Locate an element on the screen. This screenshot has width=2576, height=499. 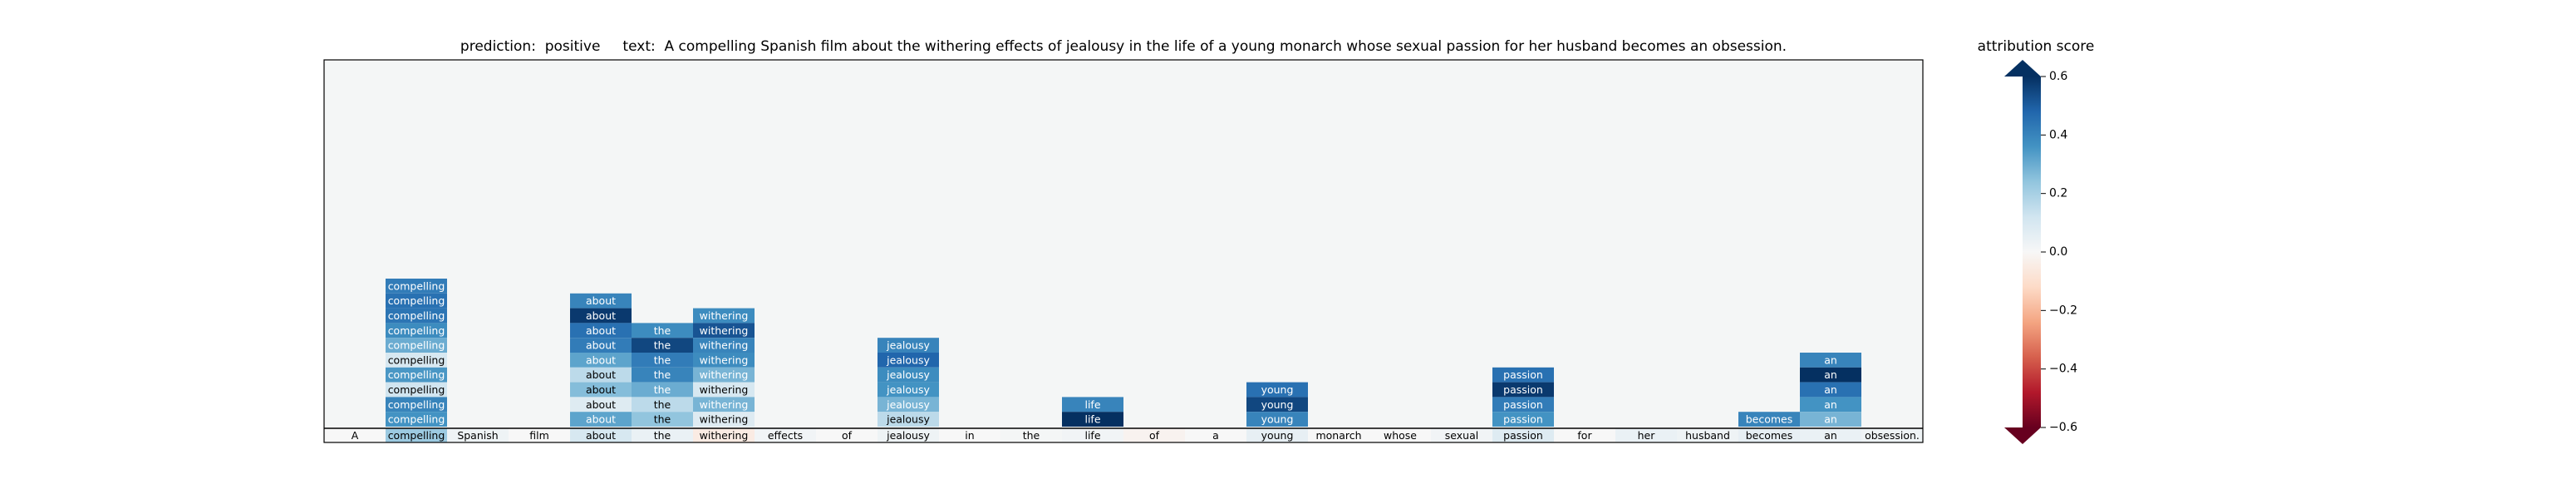
token-label: an is located at coordinates (1831, 435).